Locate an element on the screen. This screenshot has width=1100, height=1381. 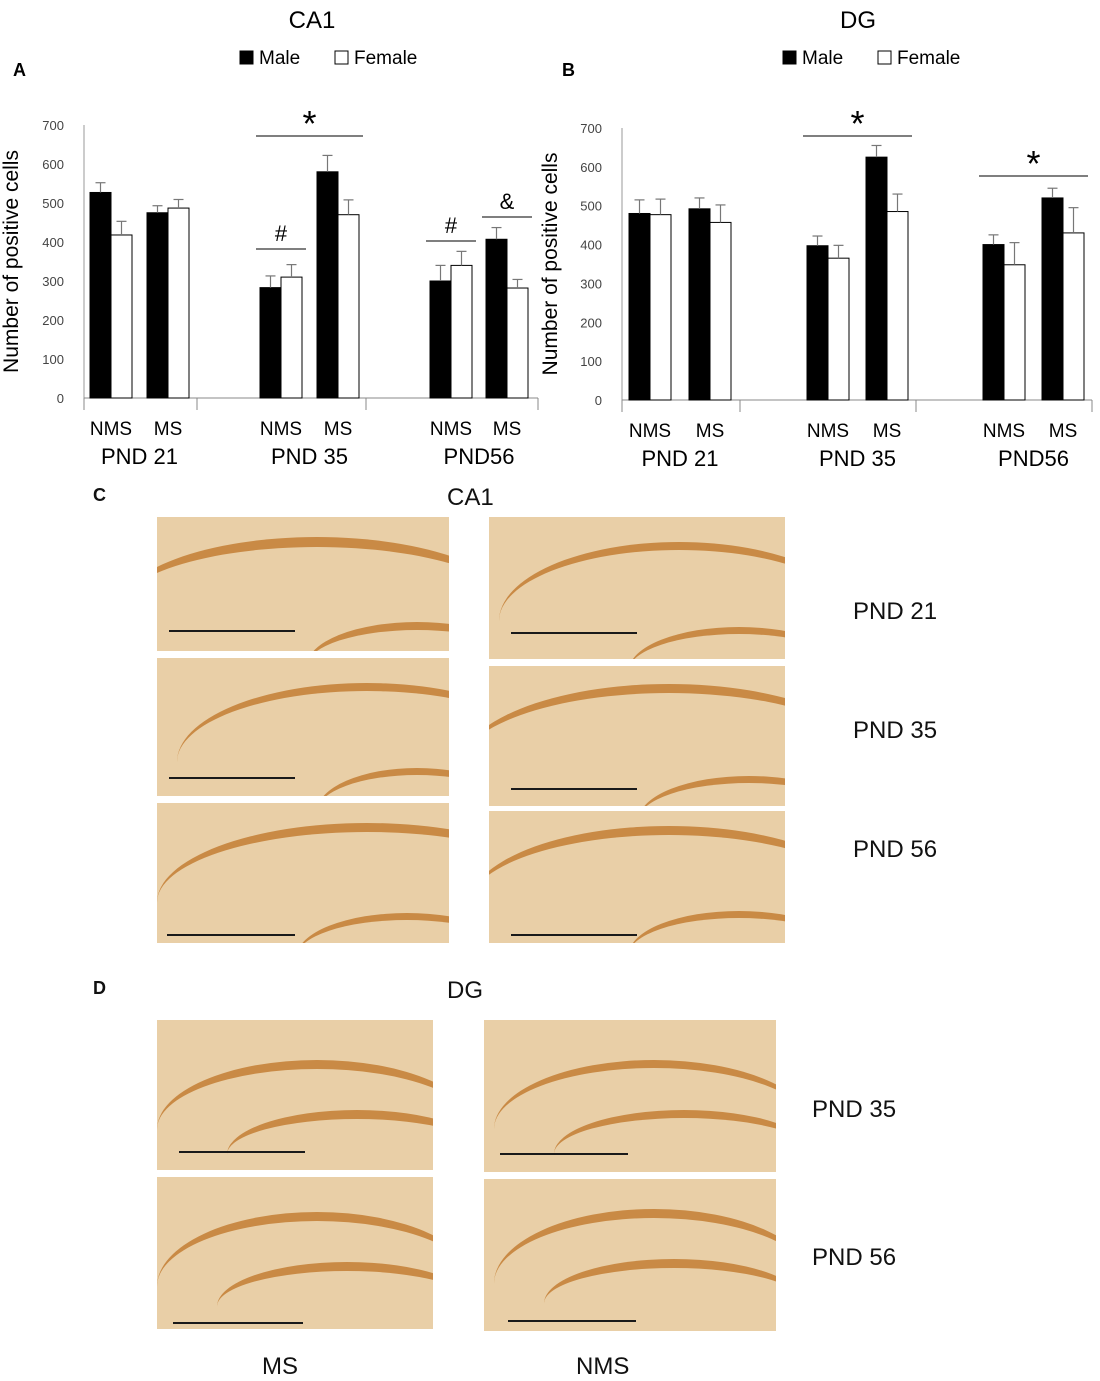
dg-xtick-0: NMS is located at coordinates (650, 431).